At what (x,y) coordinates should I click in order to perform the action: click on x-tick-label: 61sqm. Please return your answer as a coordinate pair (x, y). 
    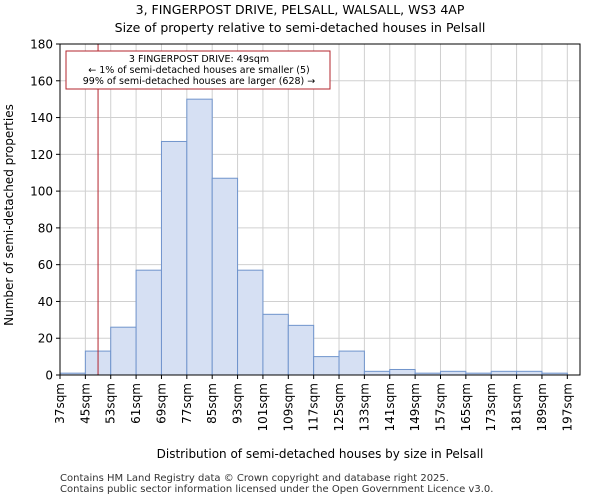
    Looking at the image, I should click on (136, 403).